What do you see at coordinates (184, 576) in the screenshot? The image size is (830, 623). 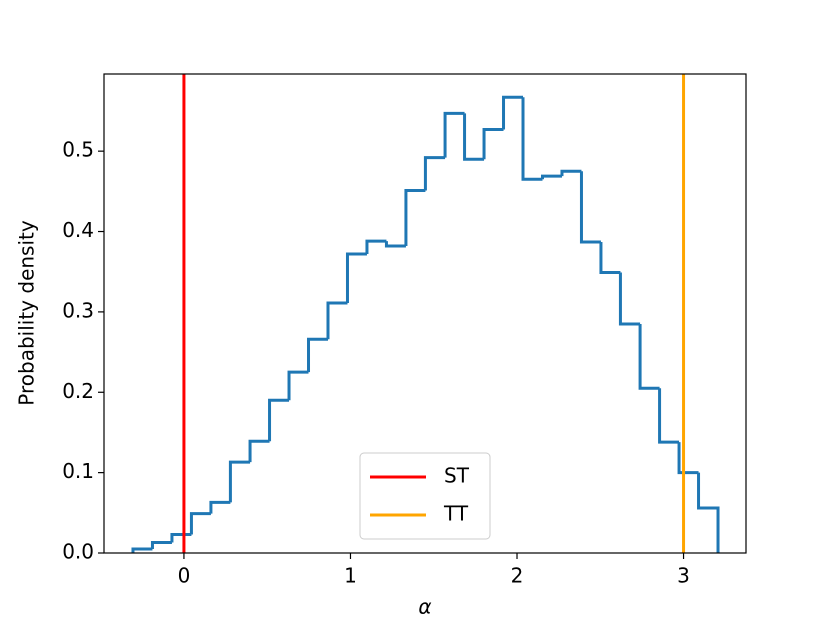 I see `x-tick-label: 0` at bounding box center [184, 576].